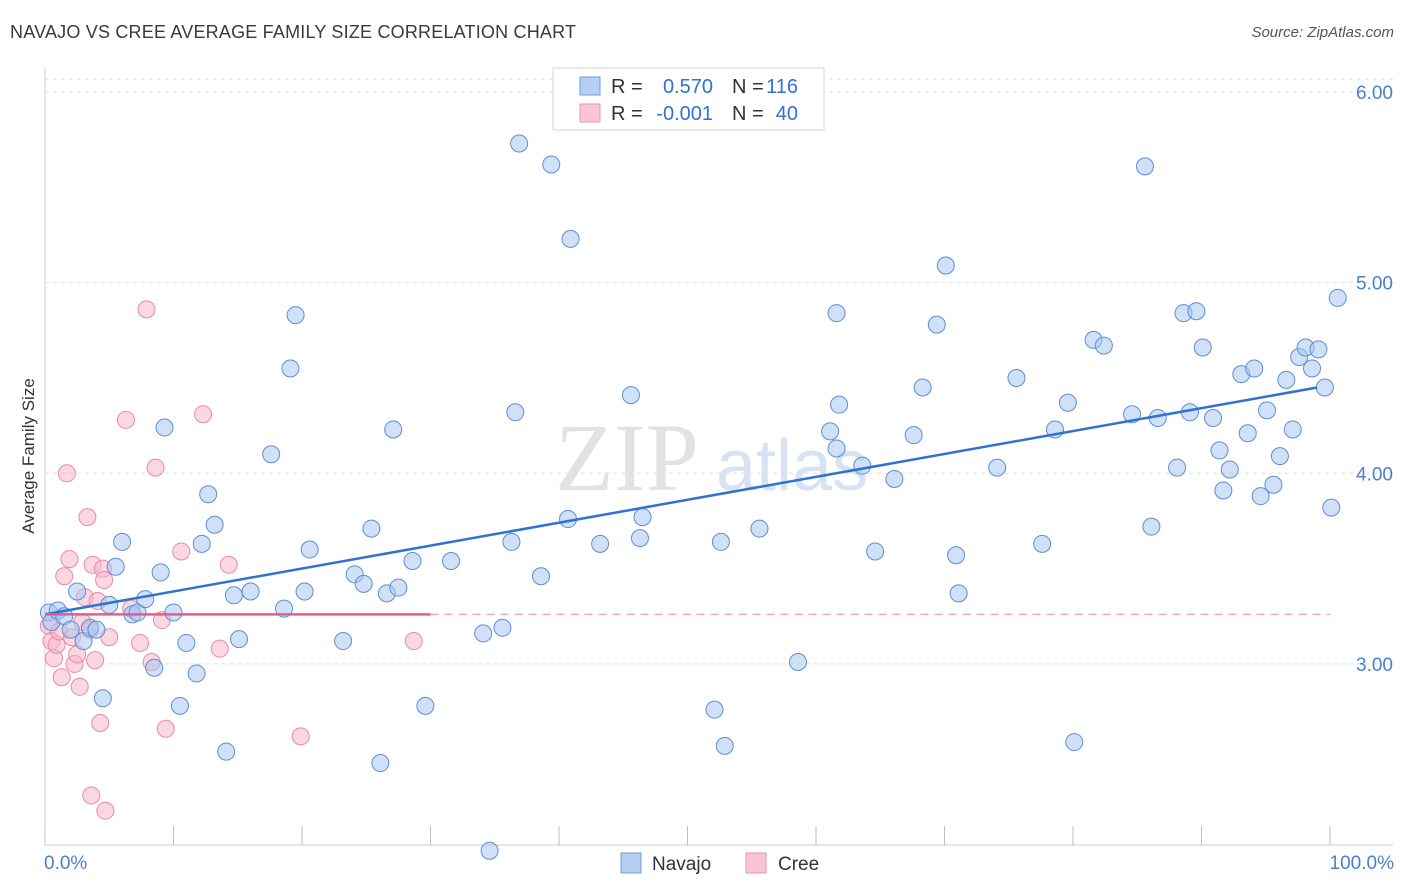  What do you see at coordinates (1374, 284) in the screenshot?
I see `y-tick-label: 5.00` at bounding box center [1374, 284].